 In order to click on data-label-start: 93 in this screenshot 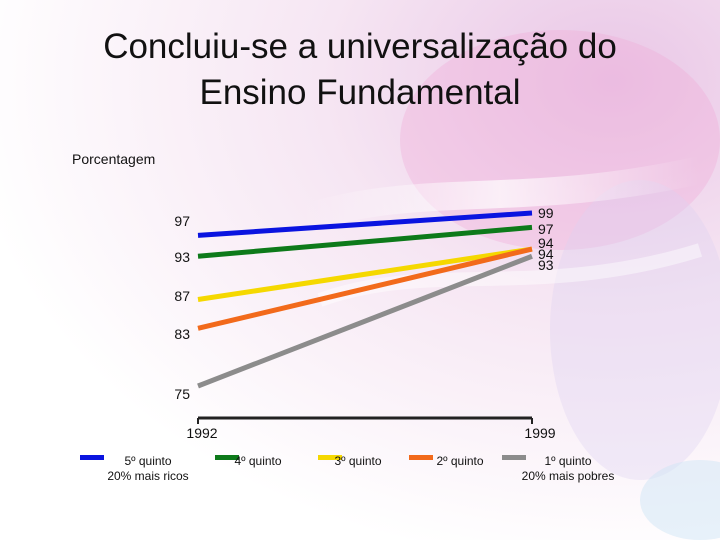, I will do `click(182, 257)`.